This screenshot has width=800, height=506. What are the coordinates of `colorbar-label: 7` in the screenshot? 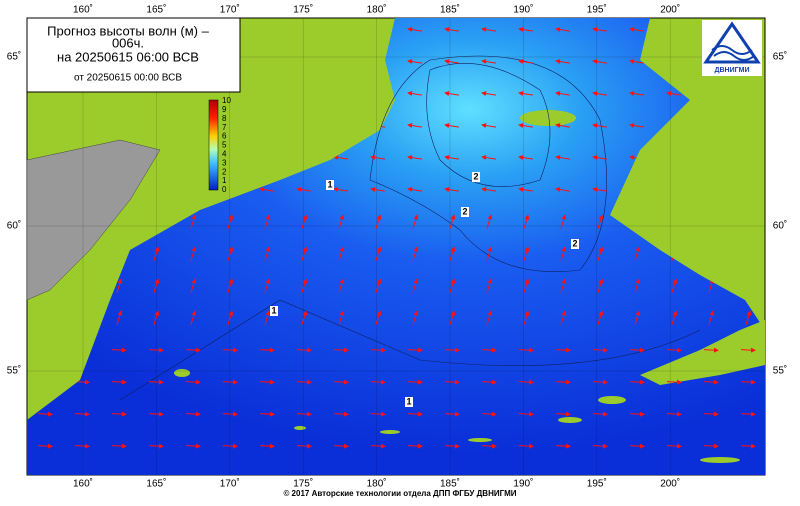 It's located at (224, 127).